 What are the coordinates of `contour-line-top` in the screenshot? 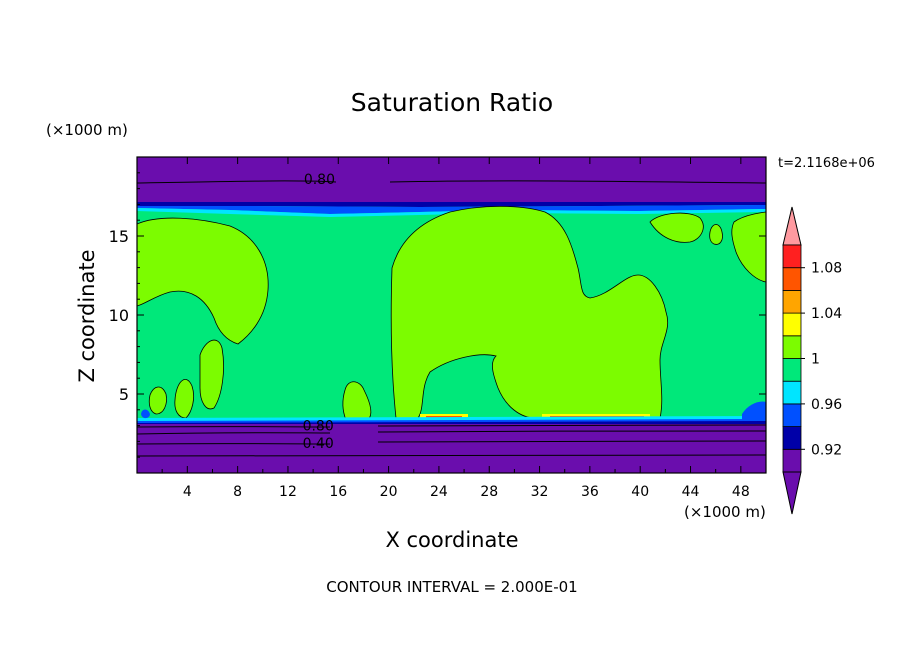 It's located at (451, 182).